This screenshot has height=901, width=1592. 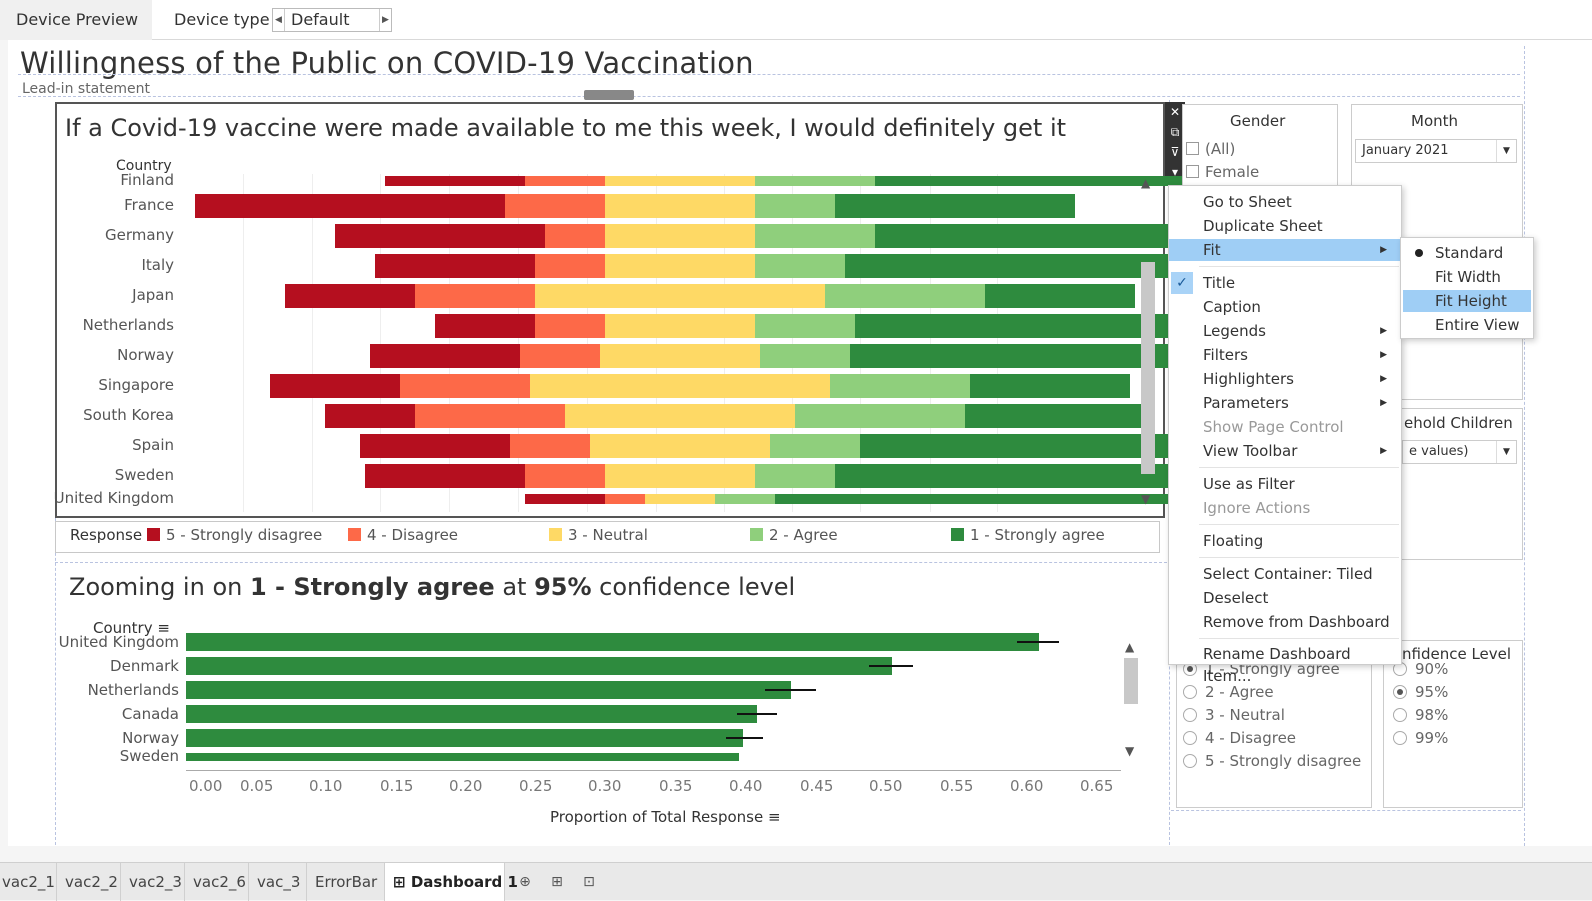 I want to click on new-dashboard-icon: ⊞, so click(x=557, y=882).